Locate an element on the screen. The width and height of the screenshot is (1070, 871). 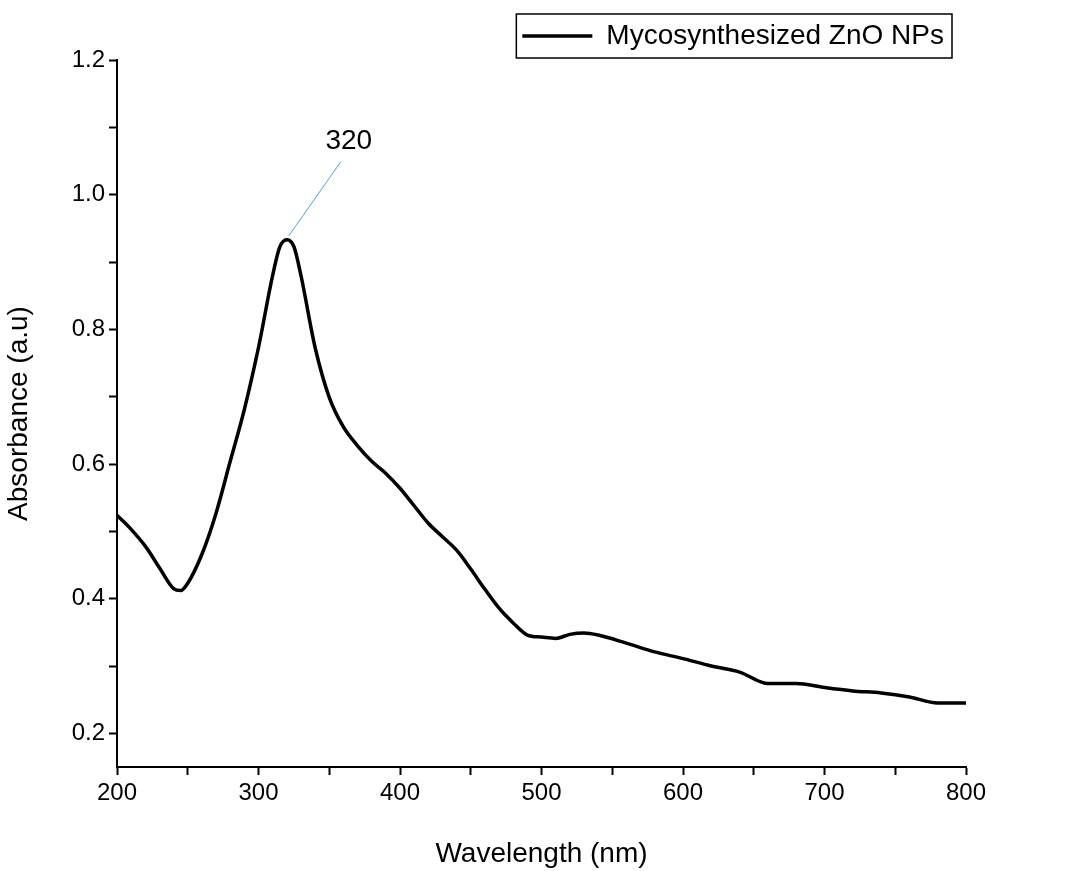
x-tick-label: 300 is located at coordinates (258, 792).